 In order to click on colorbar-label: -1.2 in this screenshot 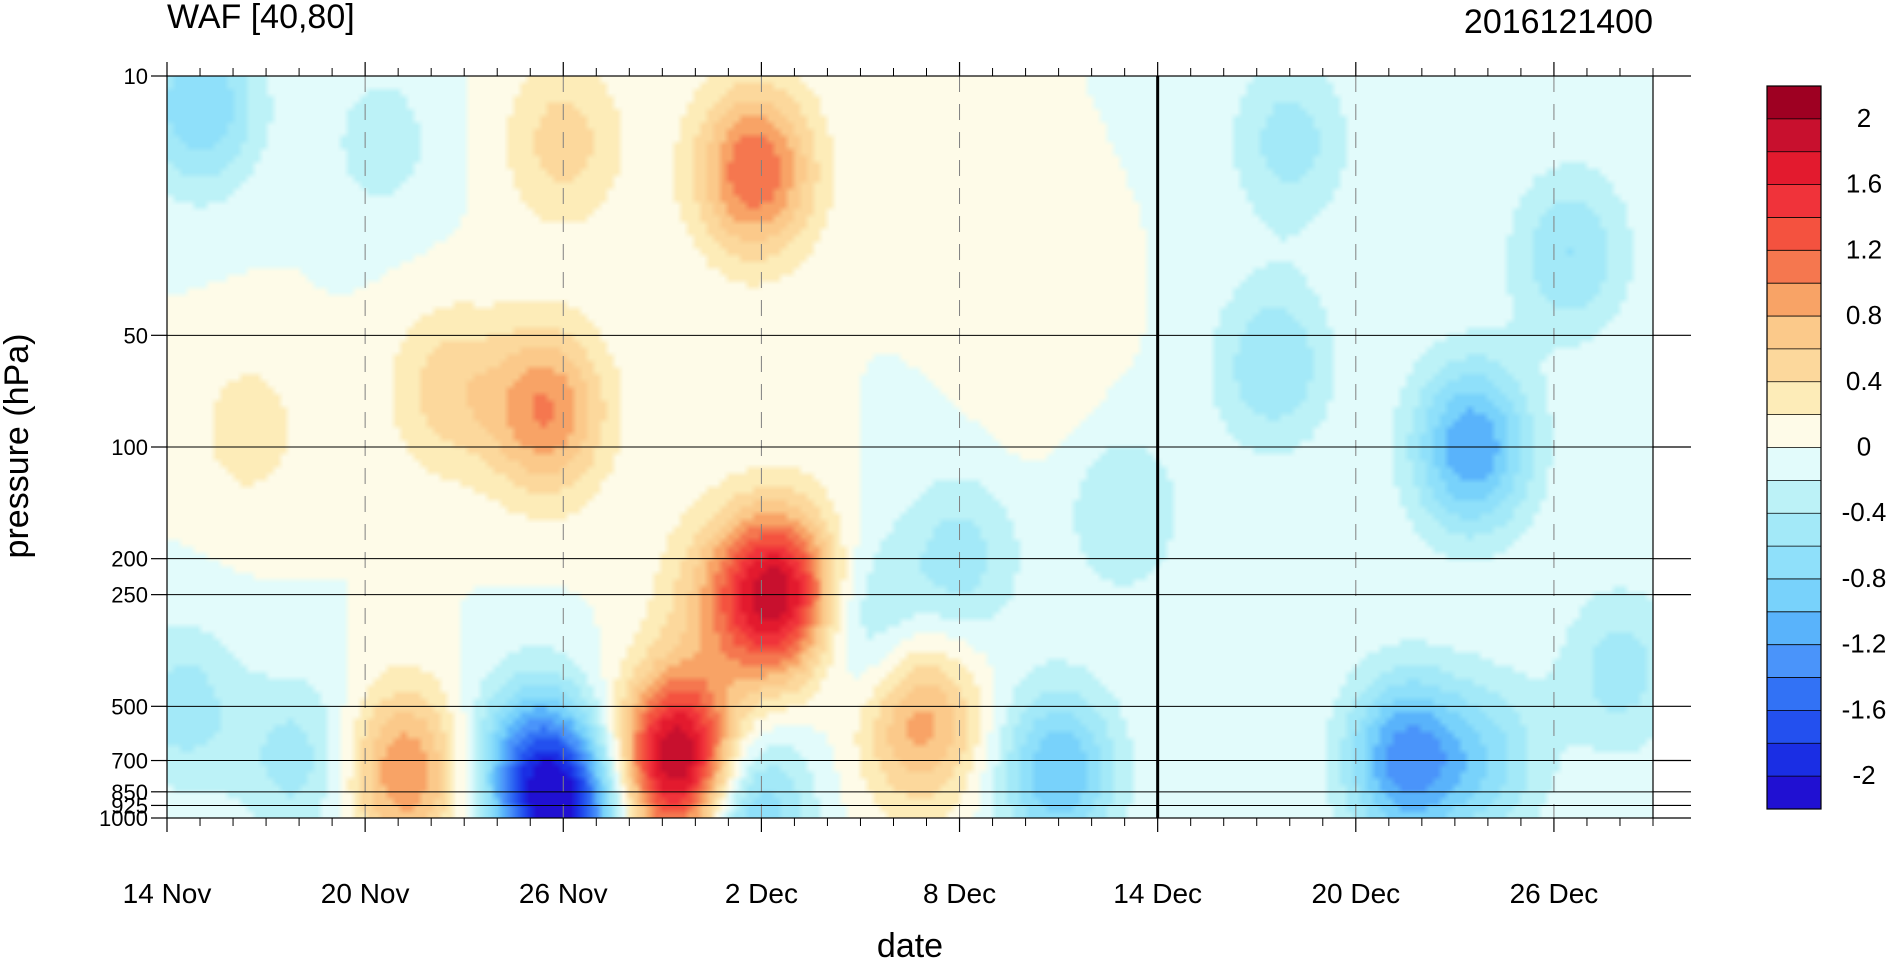, I will do `click(1864, 644)`.